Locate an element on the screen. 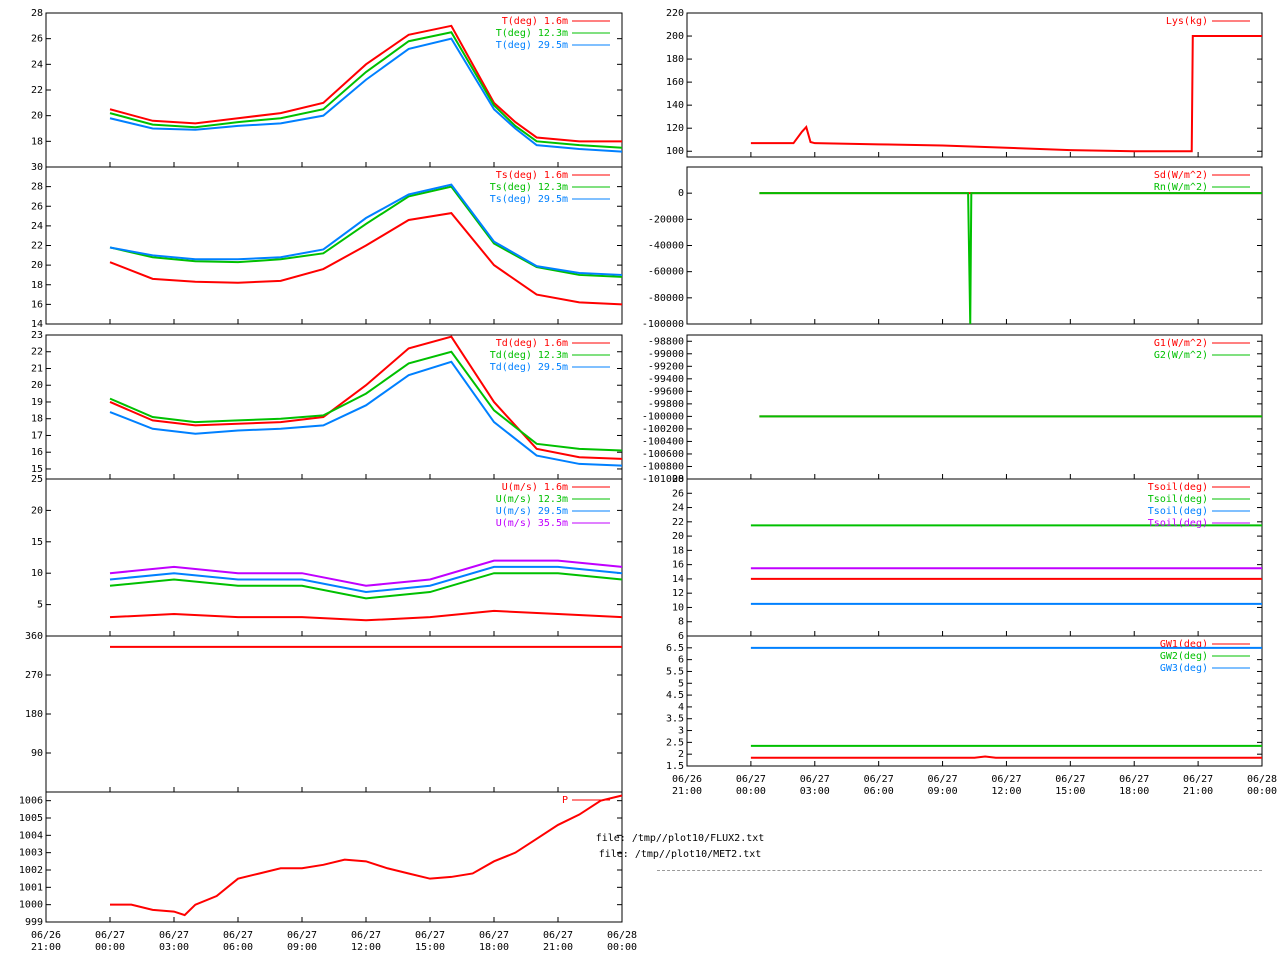  y-tick-label: 24 is located at coordinates (37, 226).